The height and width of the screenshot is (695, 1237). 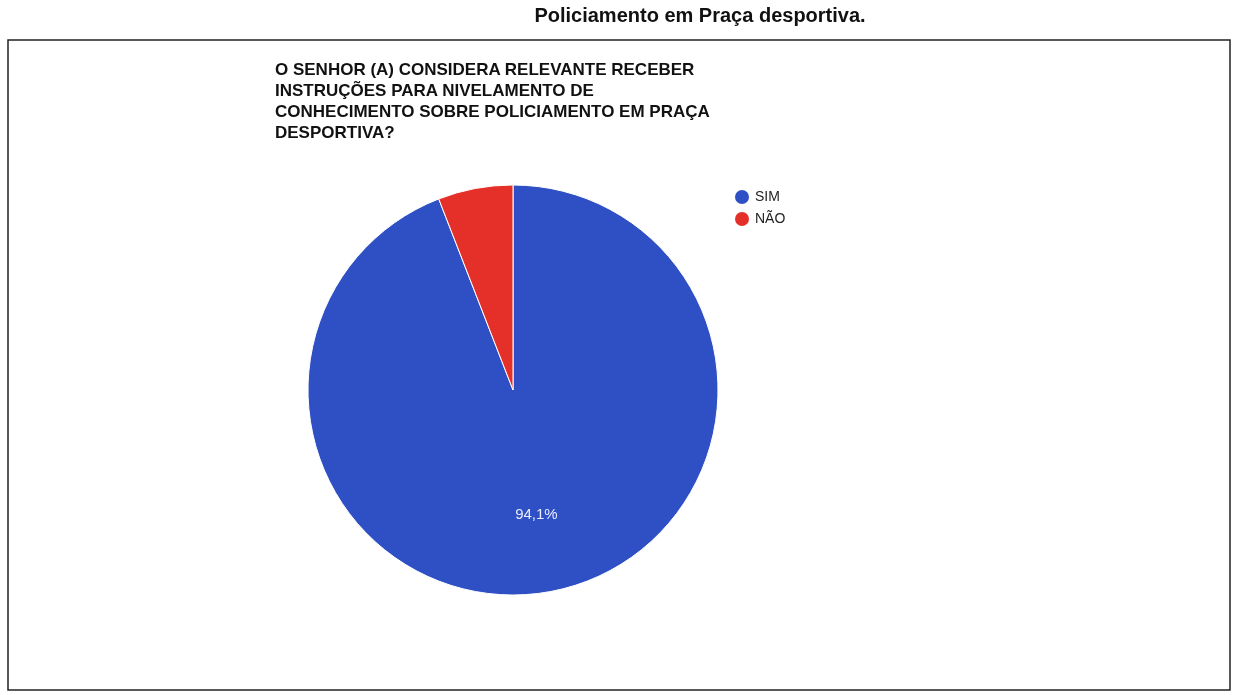 What do you see at coordinates (770, 217) in the screenshot?
I see `legend-label: NÃO` at bounding box center [770, 217].